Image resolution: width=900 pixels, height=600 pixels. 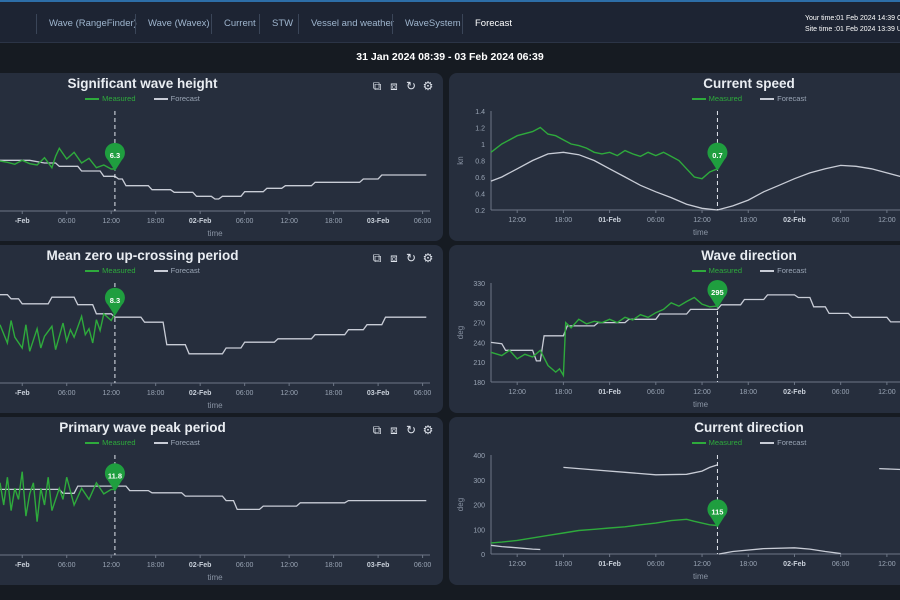 I want to click on your-time: Your time:01 Feb 2024 14:39 C, so click(x=852, y=18).